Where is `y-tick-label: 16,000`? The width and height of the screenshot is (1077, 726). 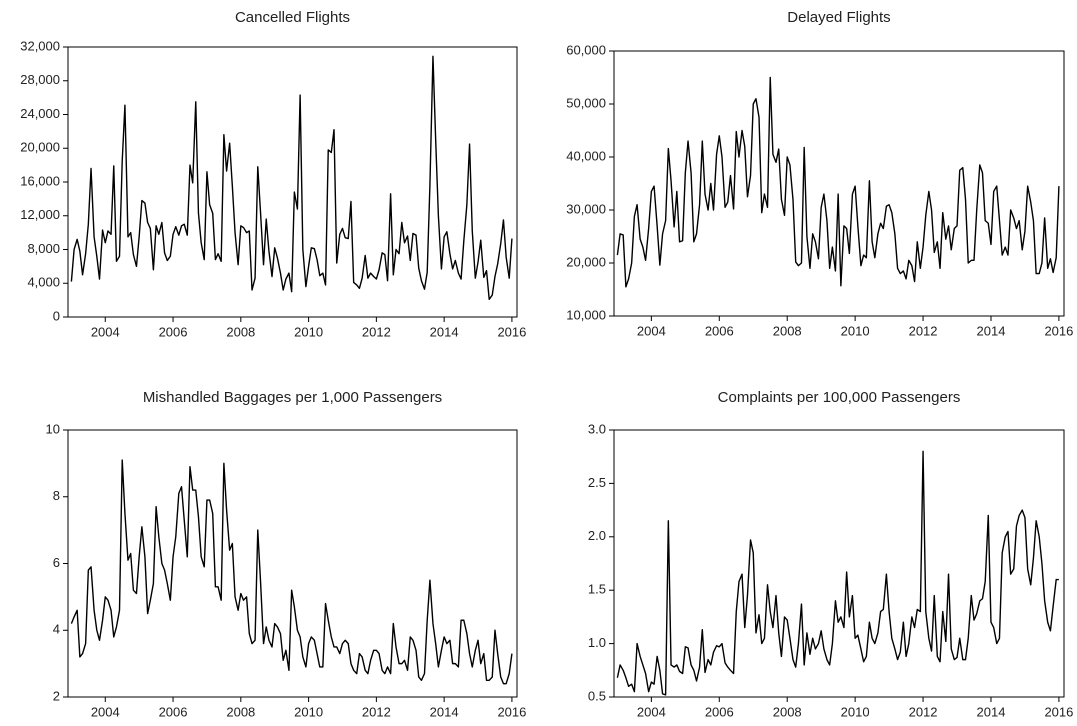
y-tick-label: 16,000 is located at coordinates (40, 180).